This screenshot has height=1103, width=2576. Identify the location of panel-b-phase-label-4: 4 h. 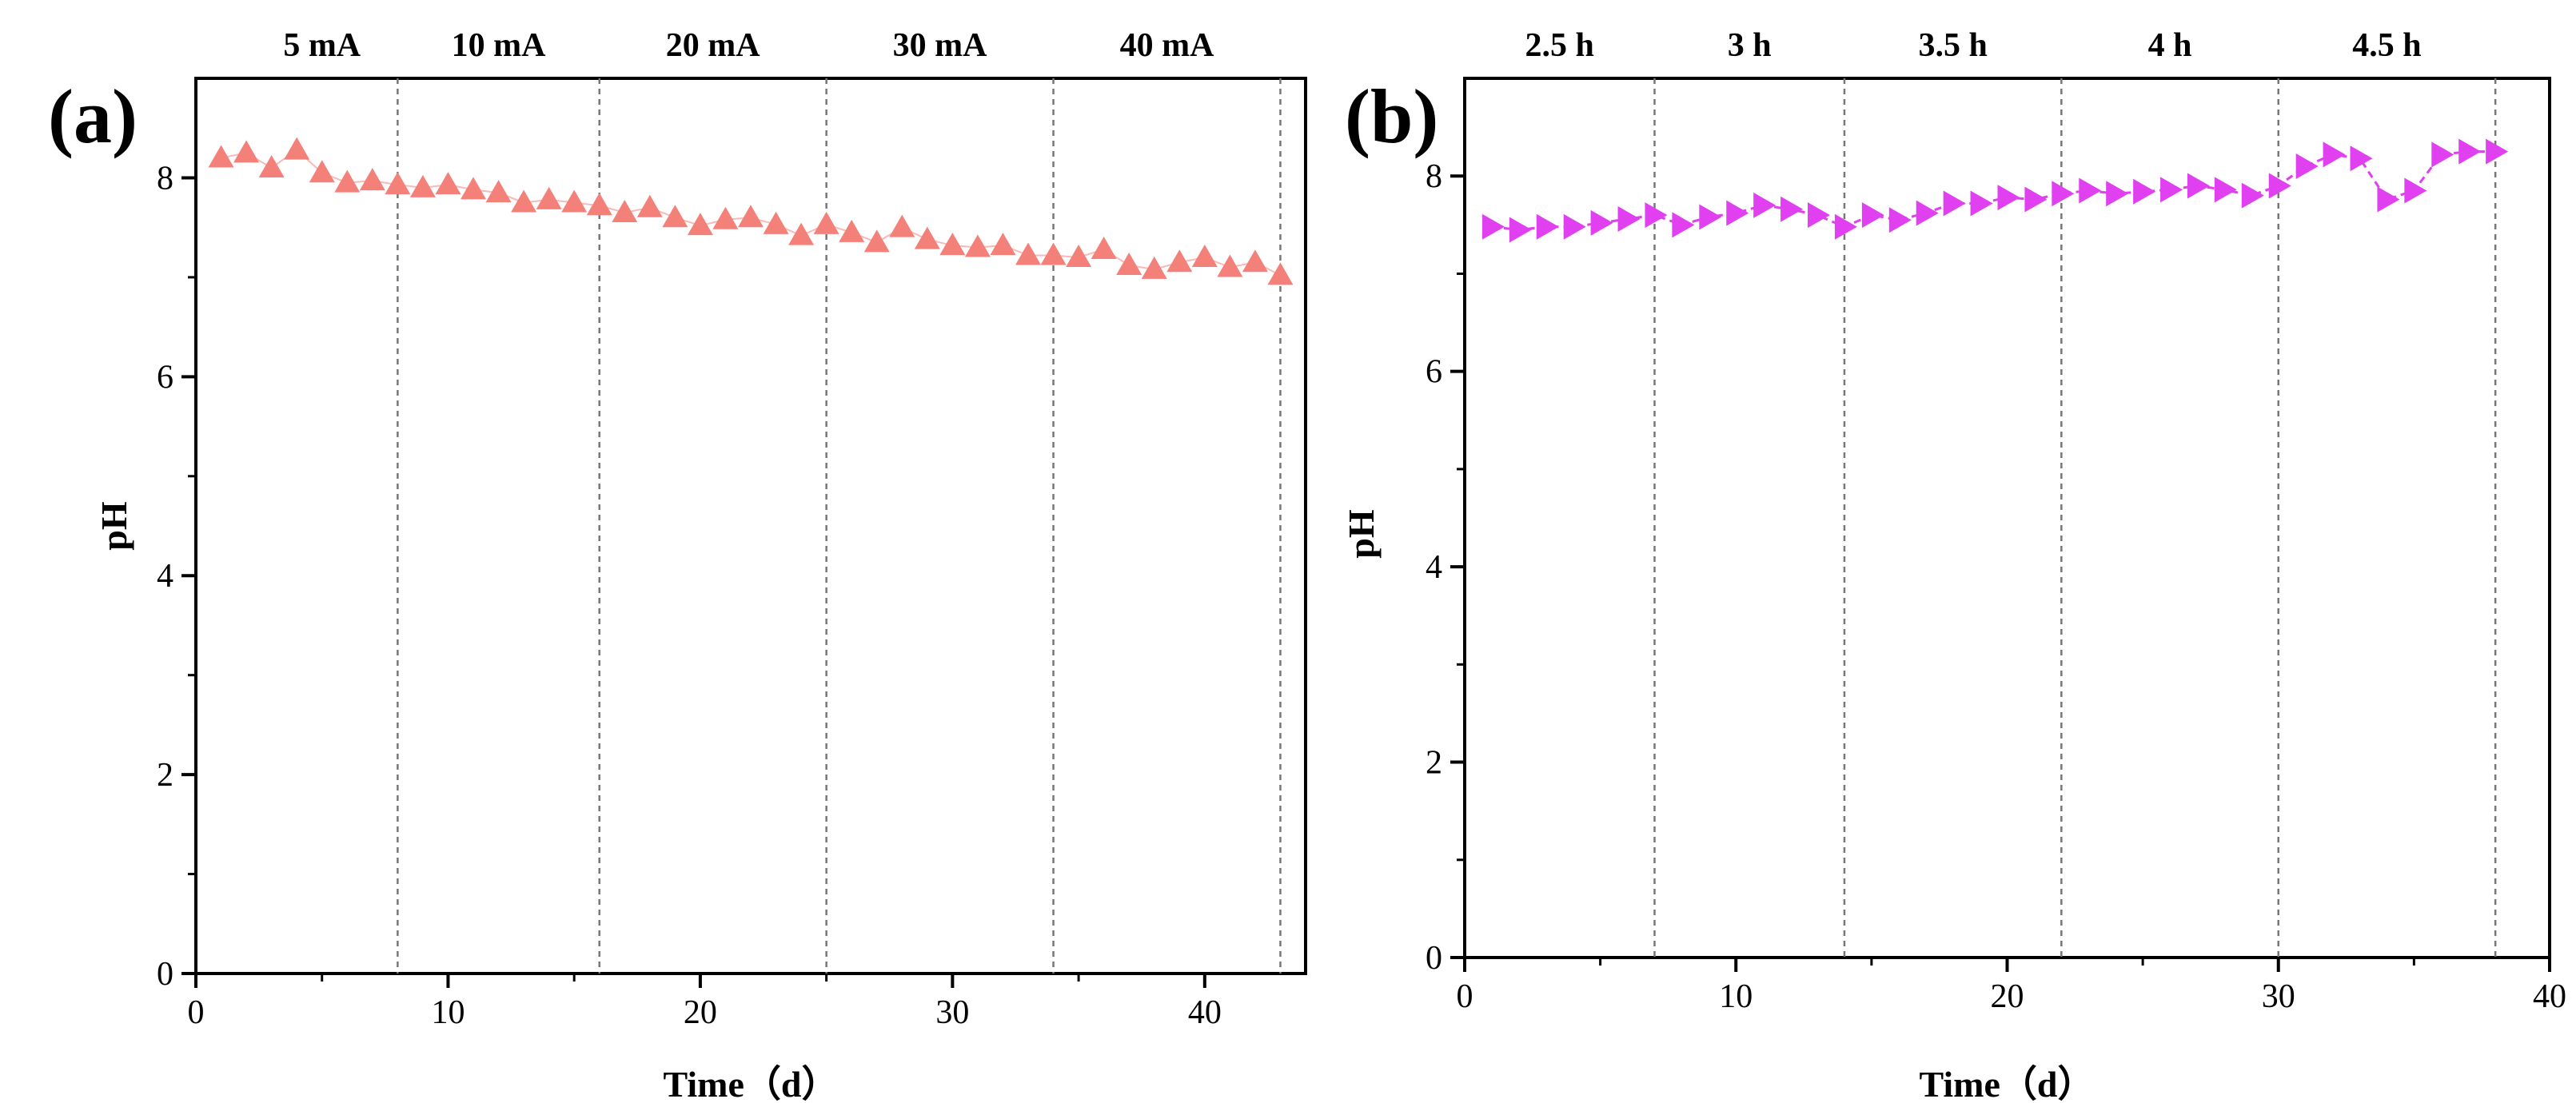
(2170, 45).